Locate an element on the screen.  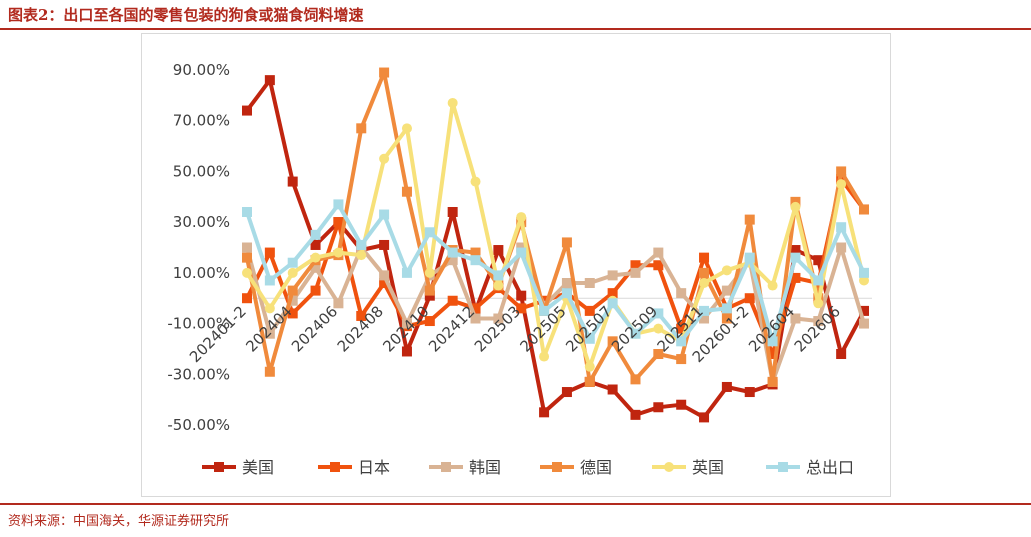
legend-label: 总出口 is located at coordinates (830, 467).